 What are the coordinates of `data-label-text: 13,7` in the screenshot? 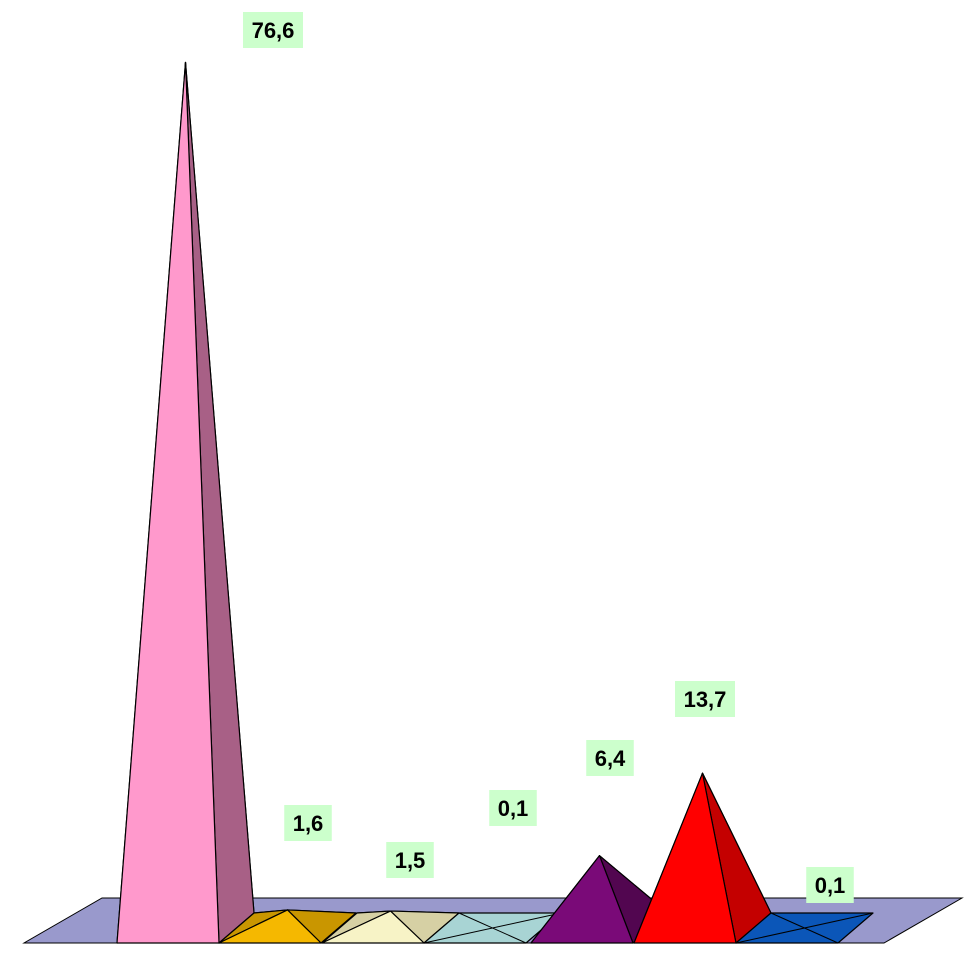 It's located at (705, 699).